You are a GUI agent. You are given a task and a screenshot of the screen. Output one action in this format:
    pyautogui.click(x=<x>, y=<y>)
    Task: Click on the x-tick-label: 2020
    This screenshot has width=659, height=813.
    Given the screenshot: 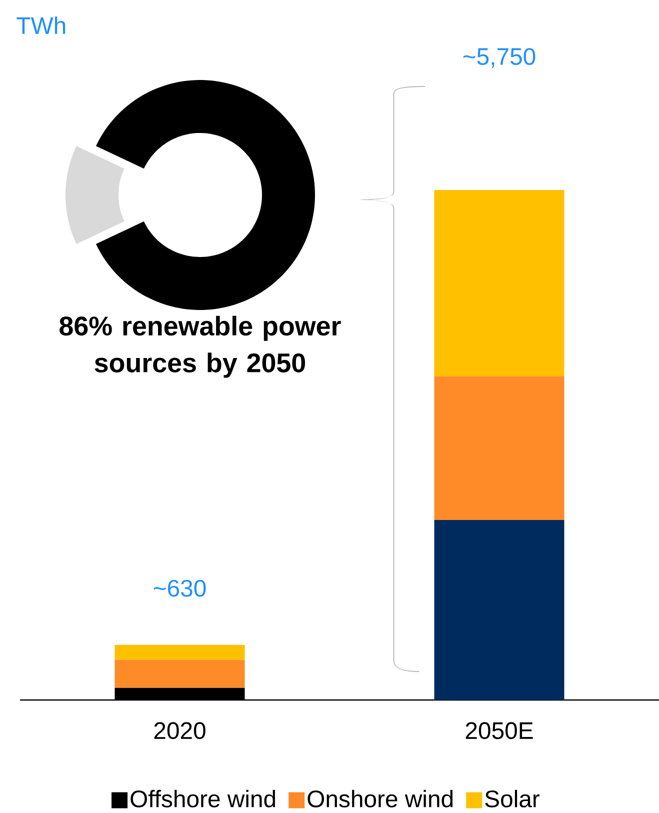 What is the action you would take?
    pyautogui.click(x=180, y=731)
    